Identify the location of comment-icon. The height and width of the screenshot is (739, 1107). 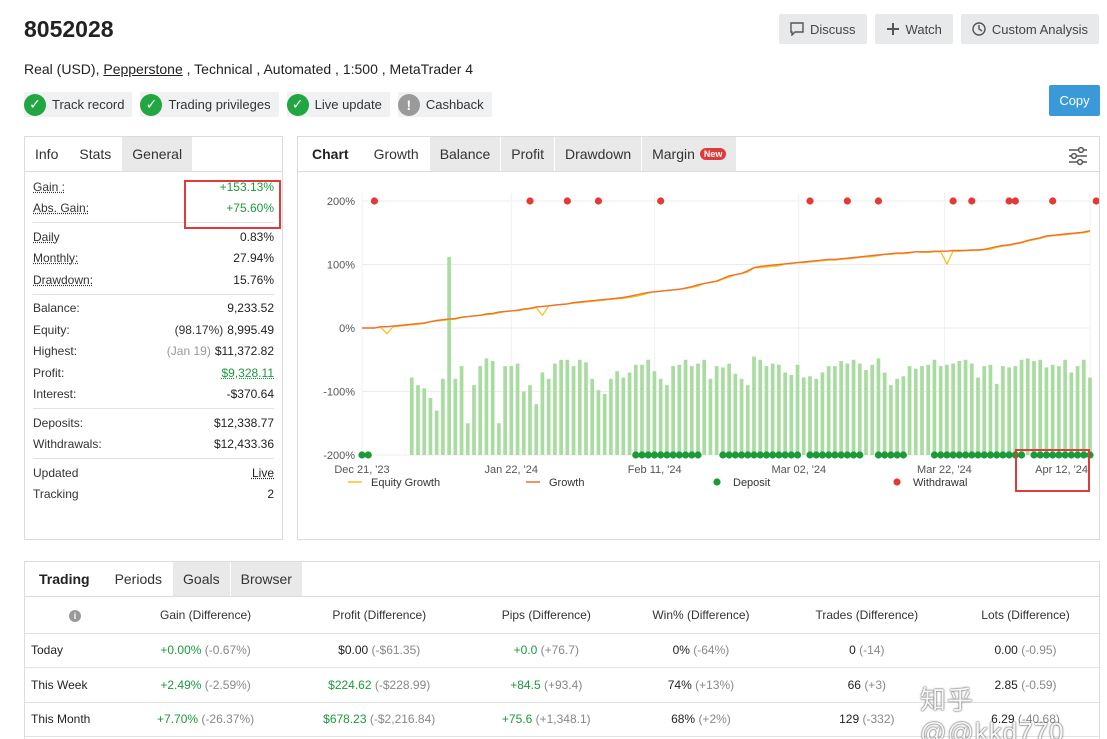
(797, 29).